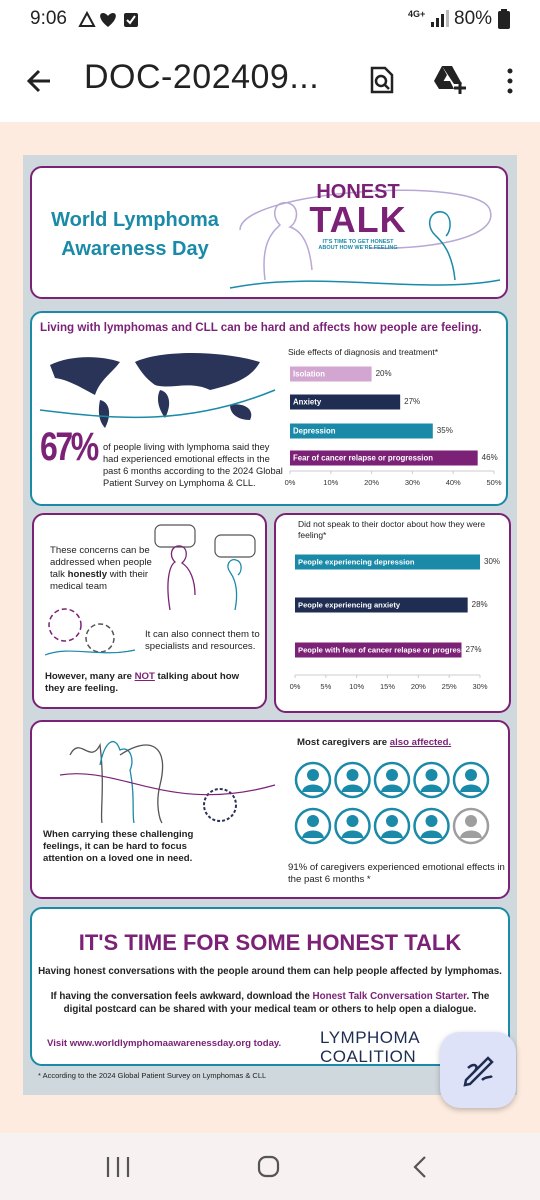  Describe the element at coordinates (440, 18) in the screenshot. I see `signal-icon` at that location.